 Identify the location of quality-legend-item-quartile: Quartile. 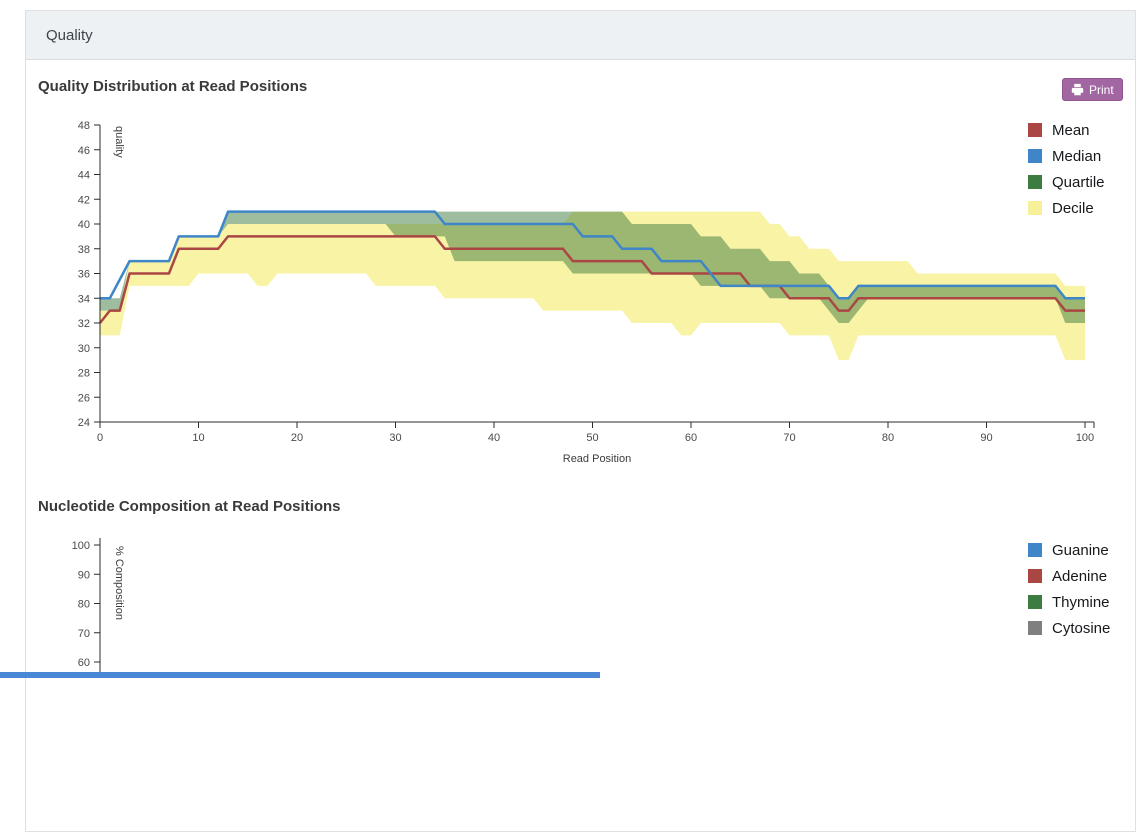
(1066, 182).